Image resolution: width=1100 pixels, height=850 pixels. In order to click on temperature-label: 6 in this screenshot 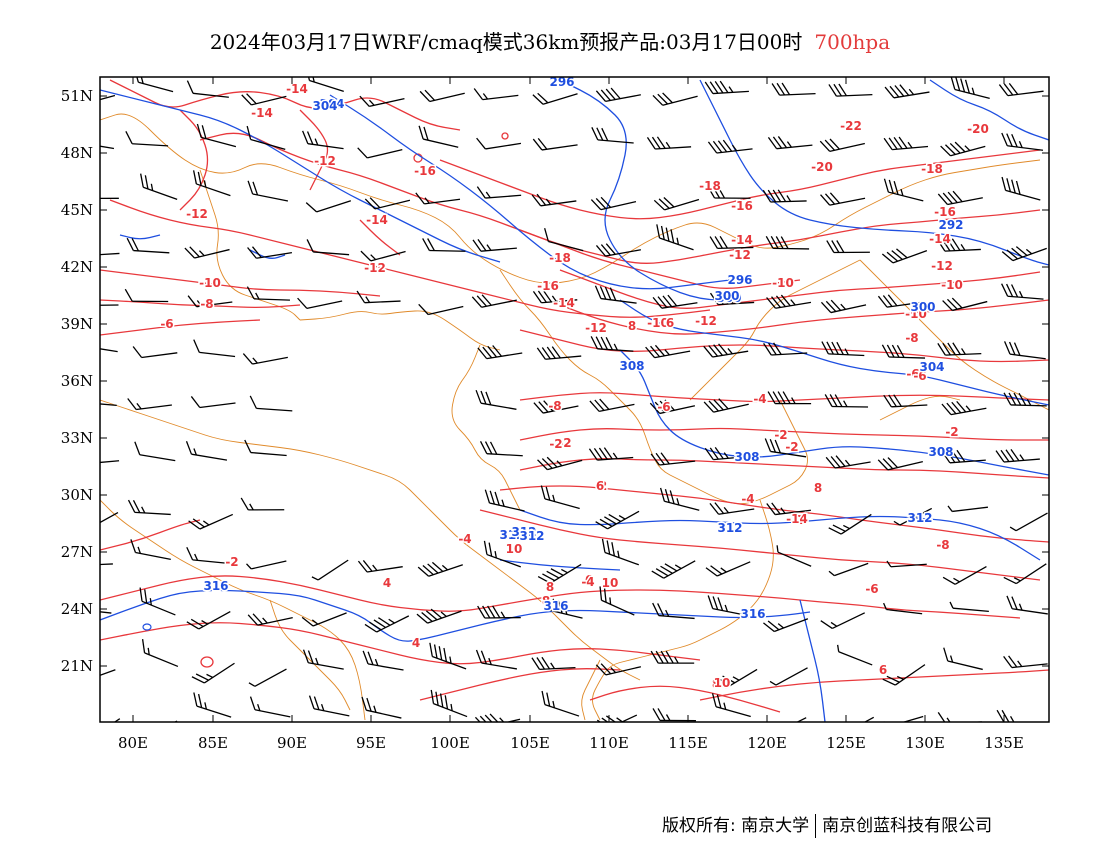, I will do `click(600, 486)`.